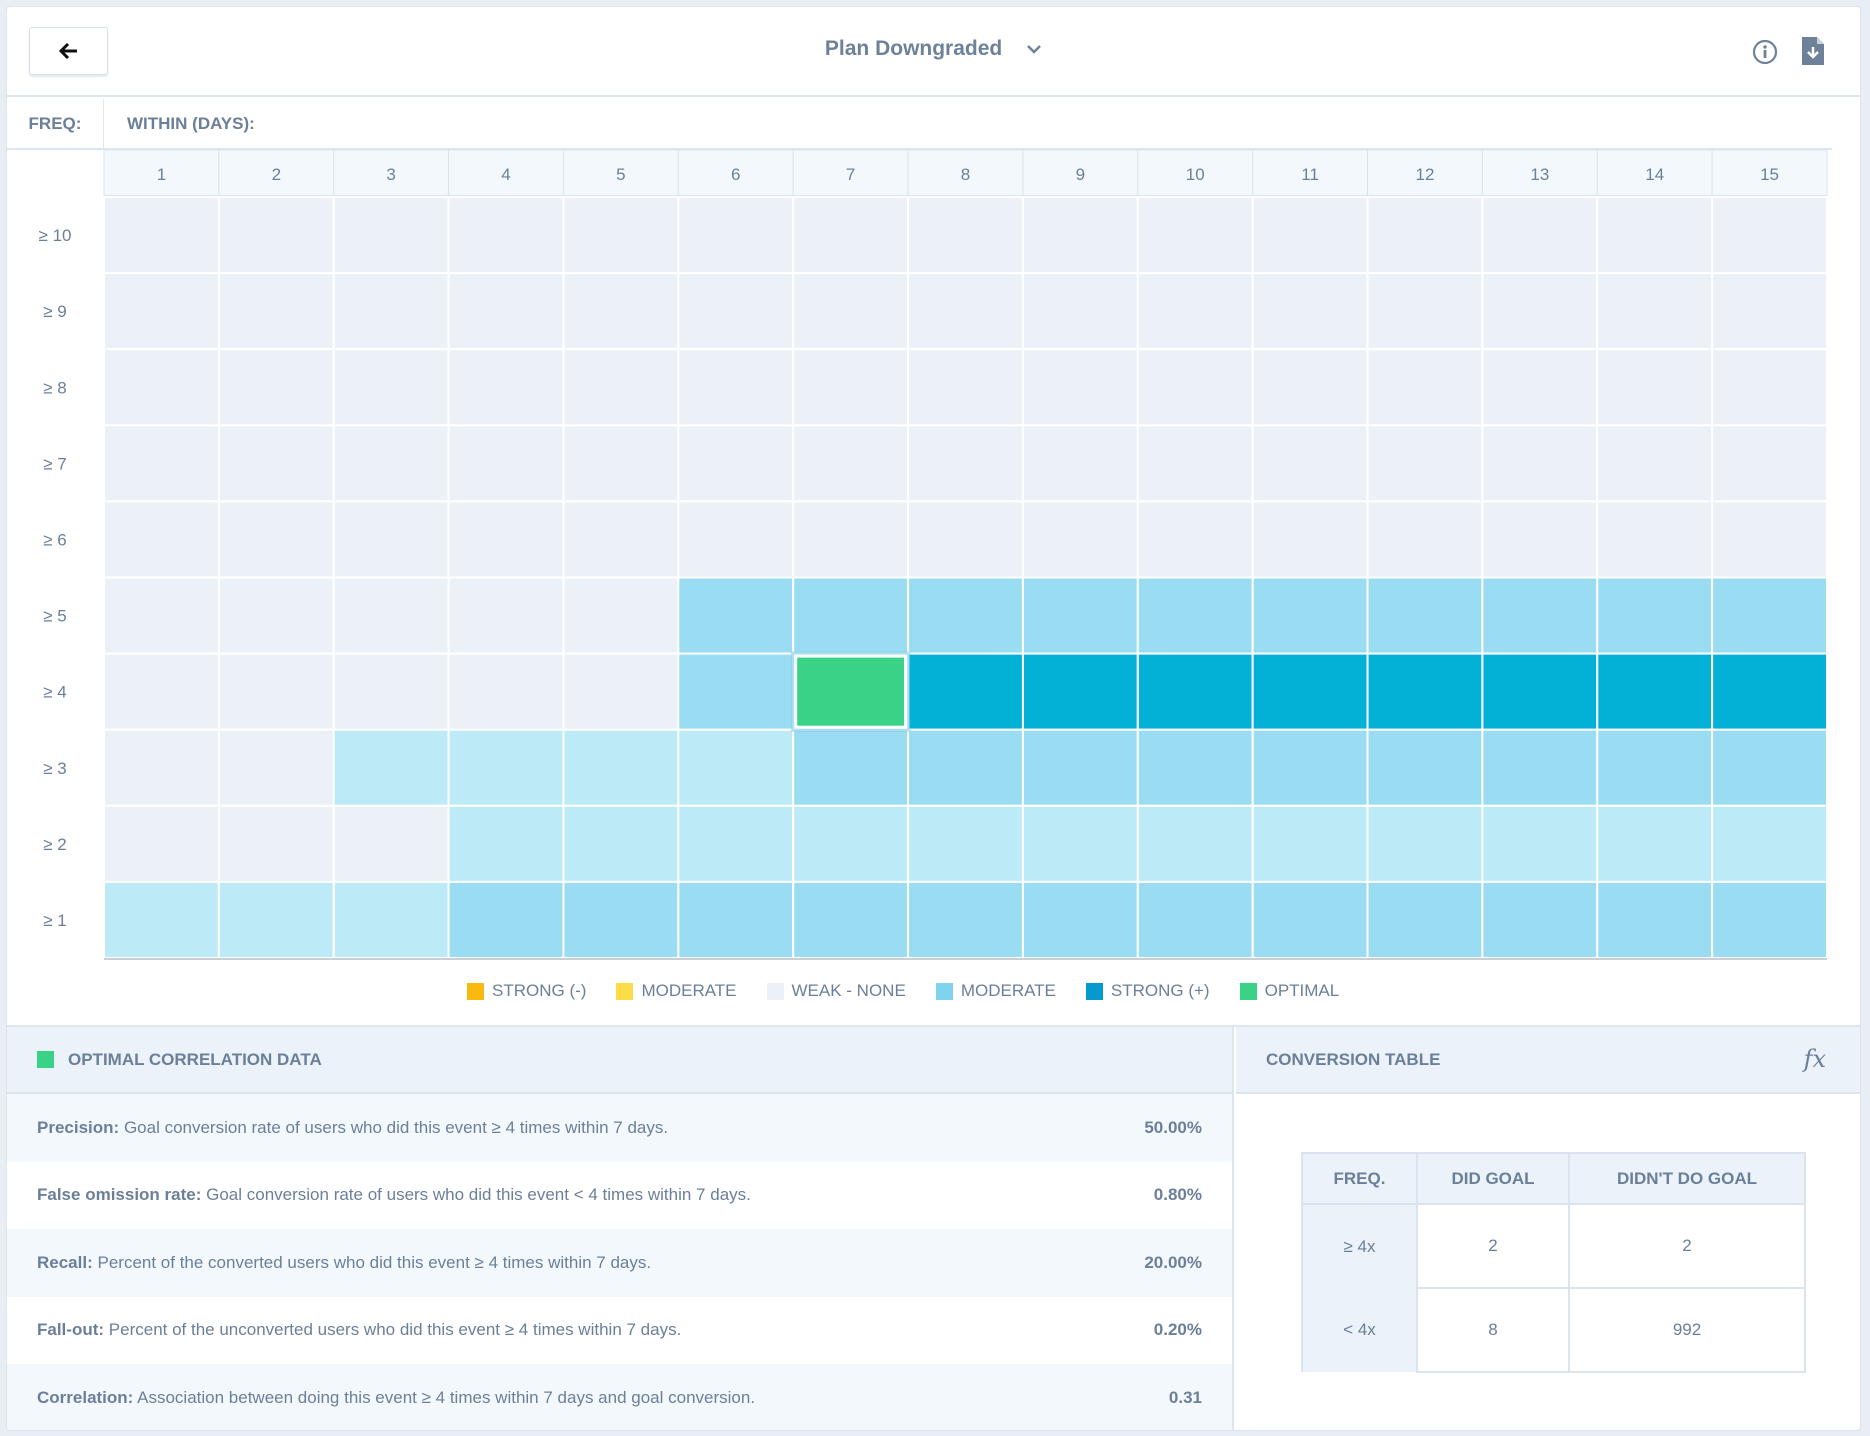  Describe the element at coordinates (933, 49) in the screenshot. I see `event-selector: Plan Downgraded` at that location.